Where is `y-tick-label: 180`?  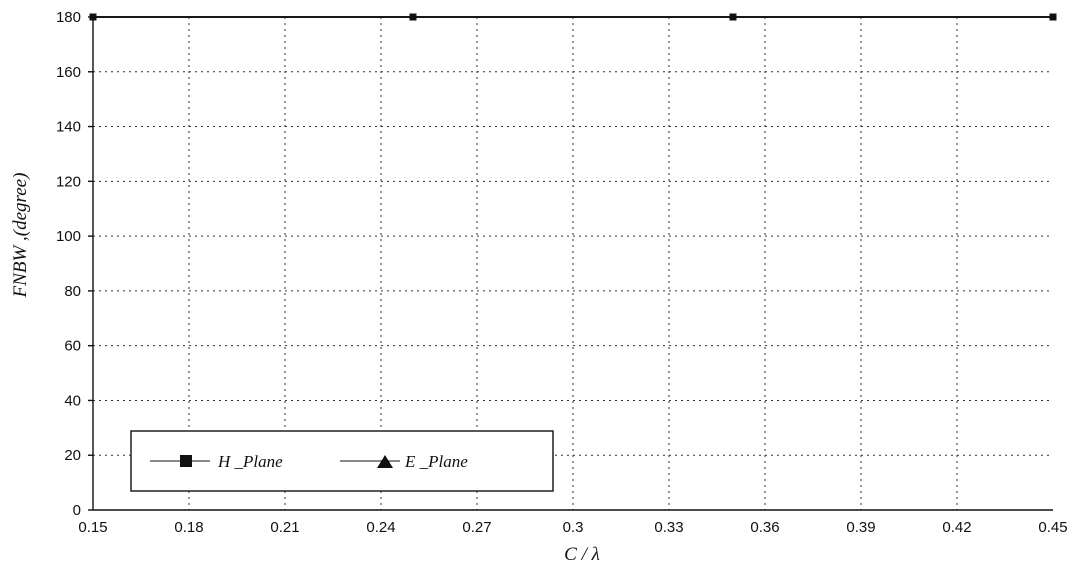
y-tick-label: 180 is located at coordinates (68, 17).